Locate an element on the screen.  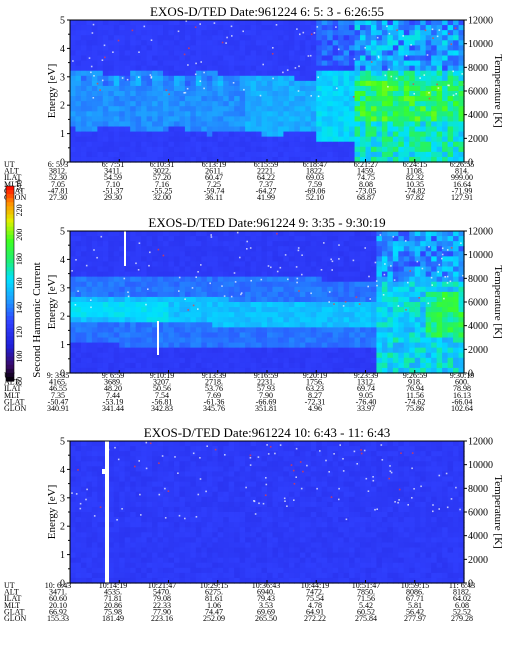
table-row-label: MLT is located at coordinates (12, 395).